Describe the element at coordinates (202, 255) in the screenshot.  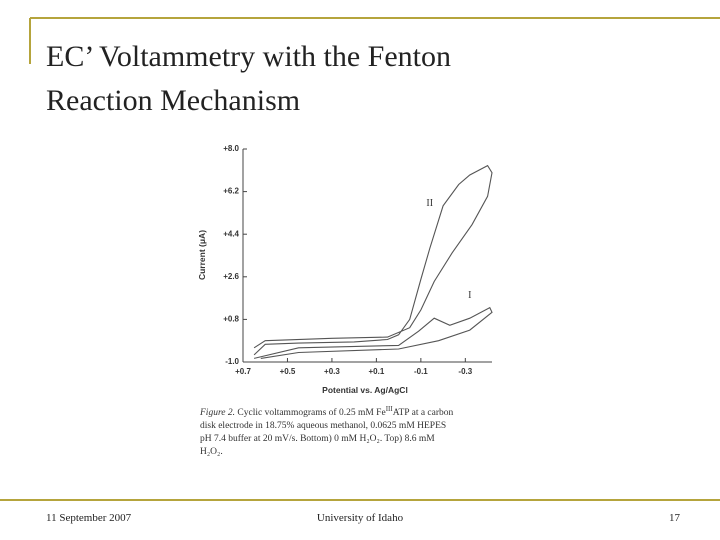
I see `y-axis-label: Current (μA)` at that location.